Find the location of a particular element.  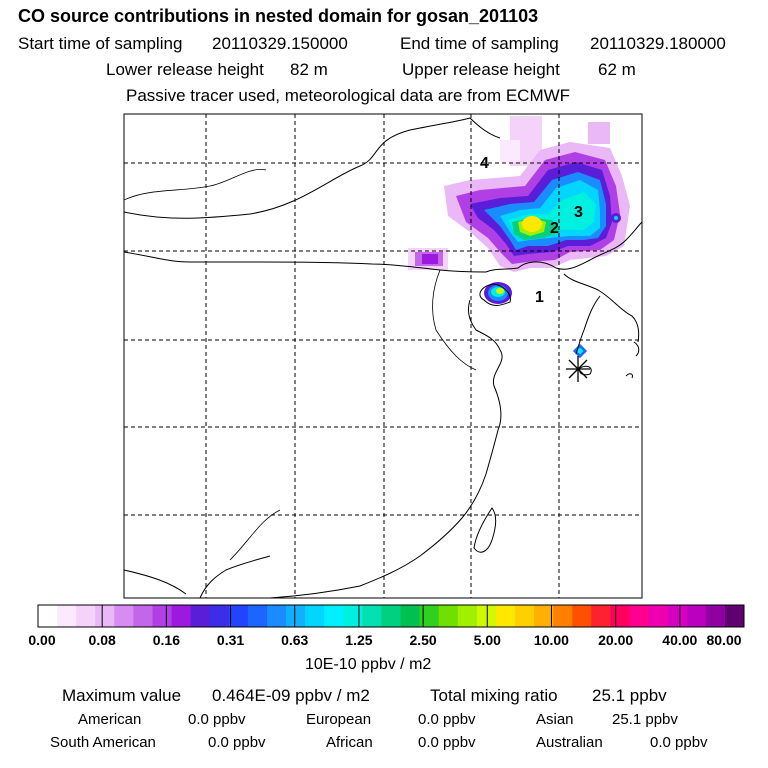

african-value: 0.0 ppbv is located at coordinates (447, 742).